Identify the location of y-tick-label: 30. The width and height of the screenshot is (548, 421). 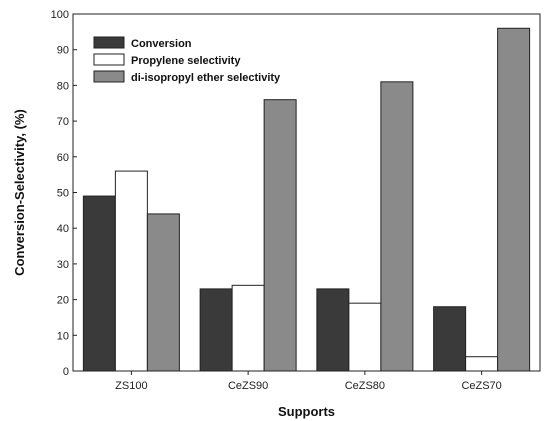
(63, 265).